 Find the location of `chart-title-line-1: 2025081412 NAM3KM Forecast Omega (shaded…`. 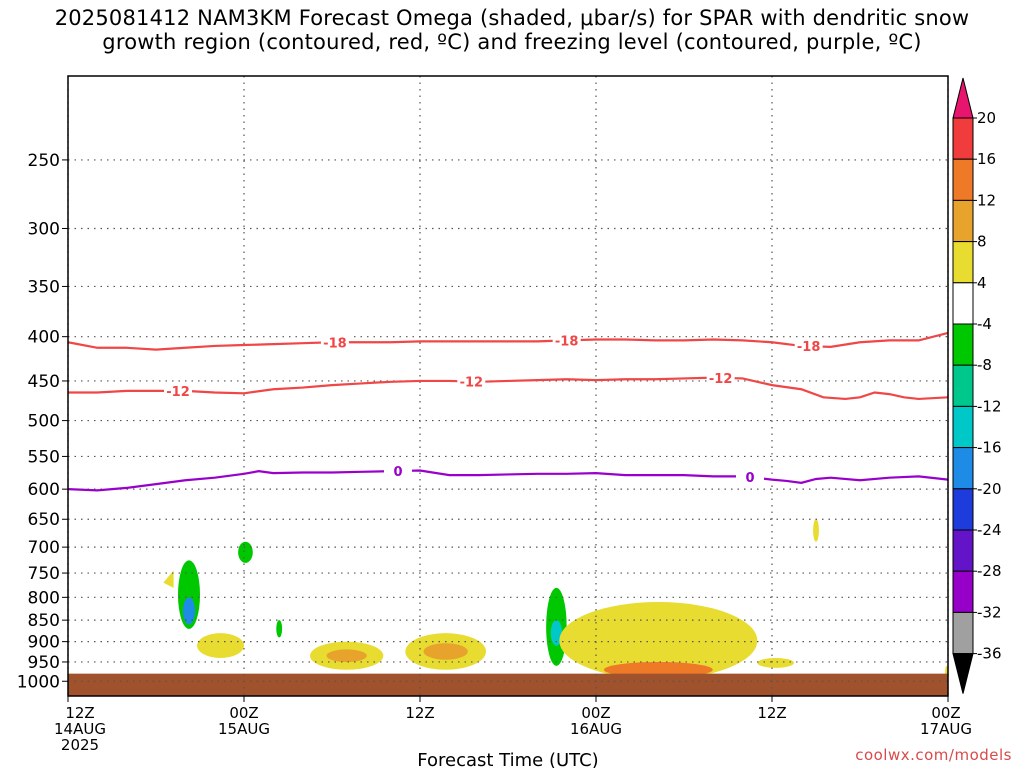

chart-title-line-1: 2025081412 NAM3KM Forecast Omega (shaded… is located at coordinates (512, 18).